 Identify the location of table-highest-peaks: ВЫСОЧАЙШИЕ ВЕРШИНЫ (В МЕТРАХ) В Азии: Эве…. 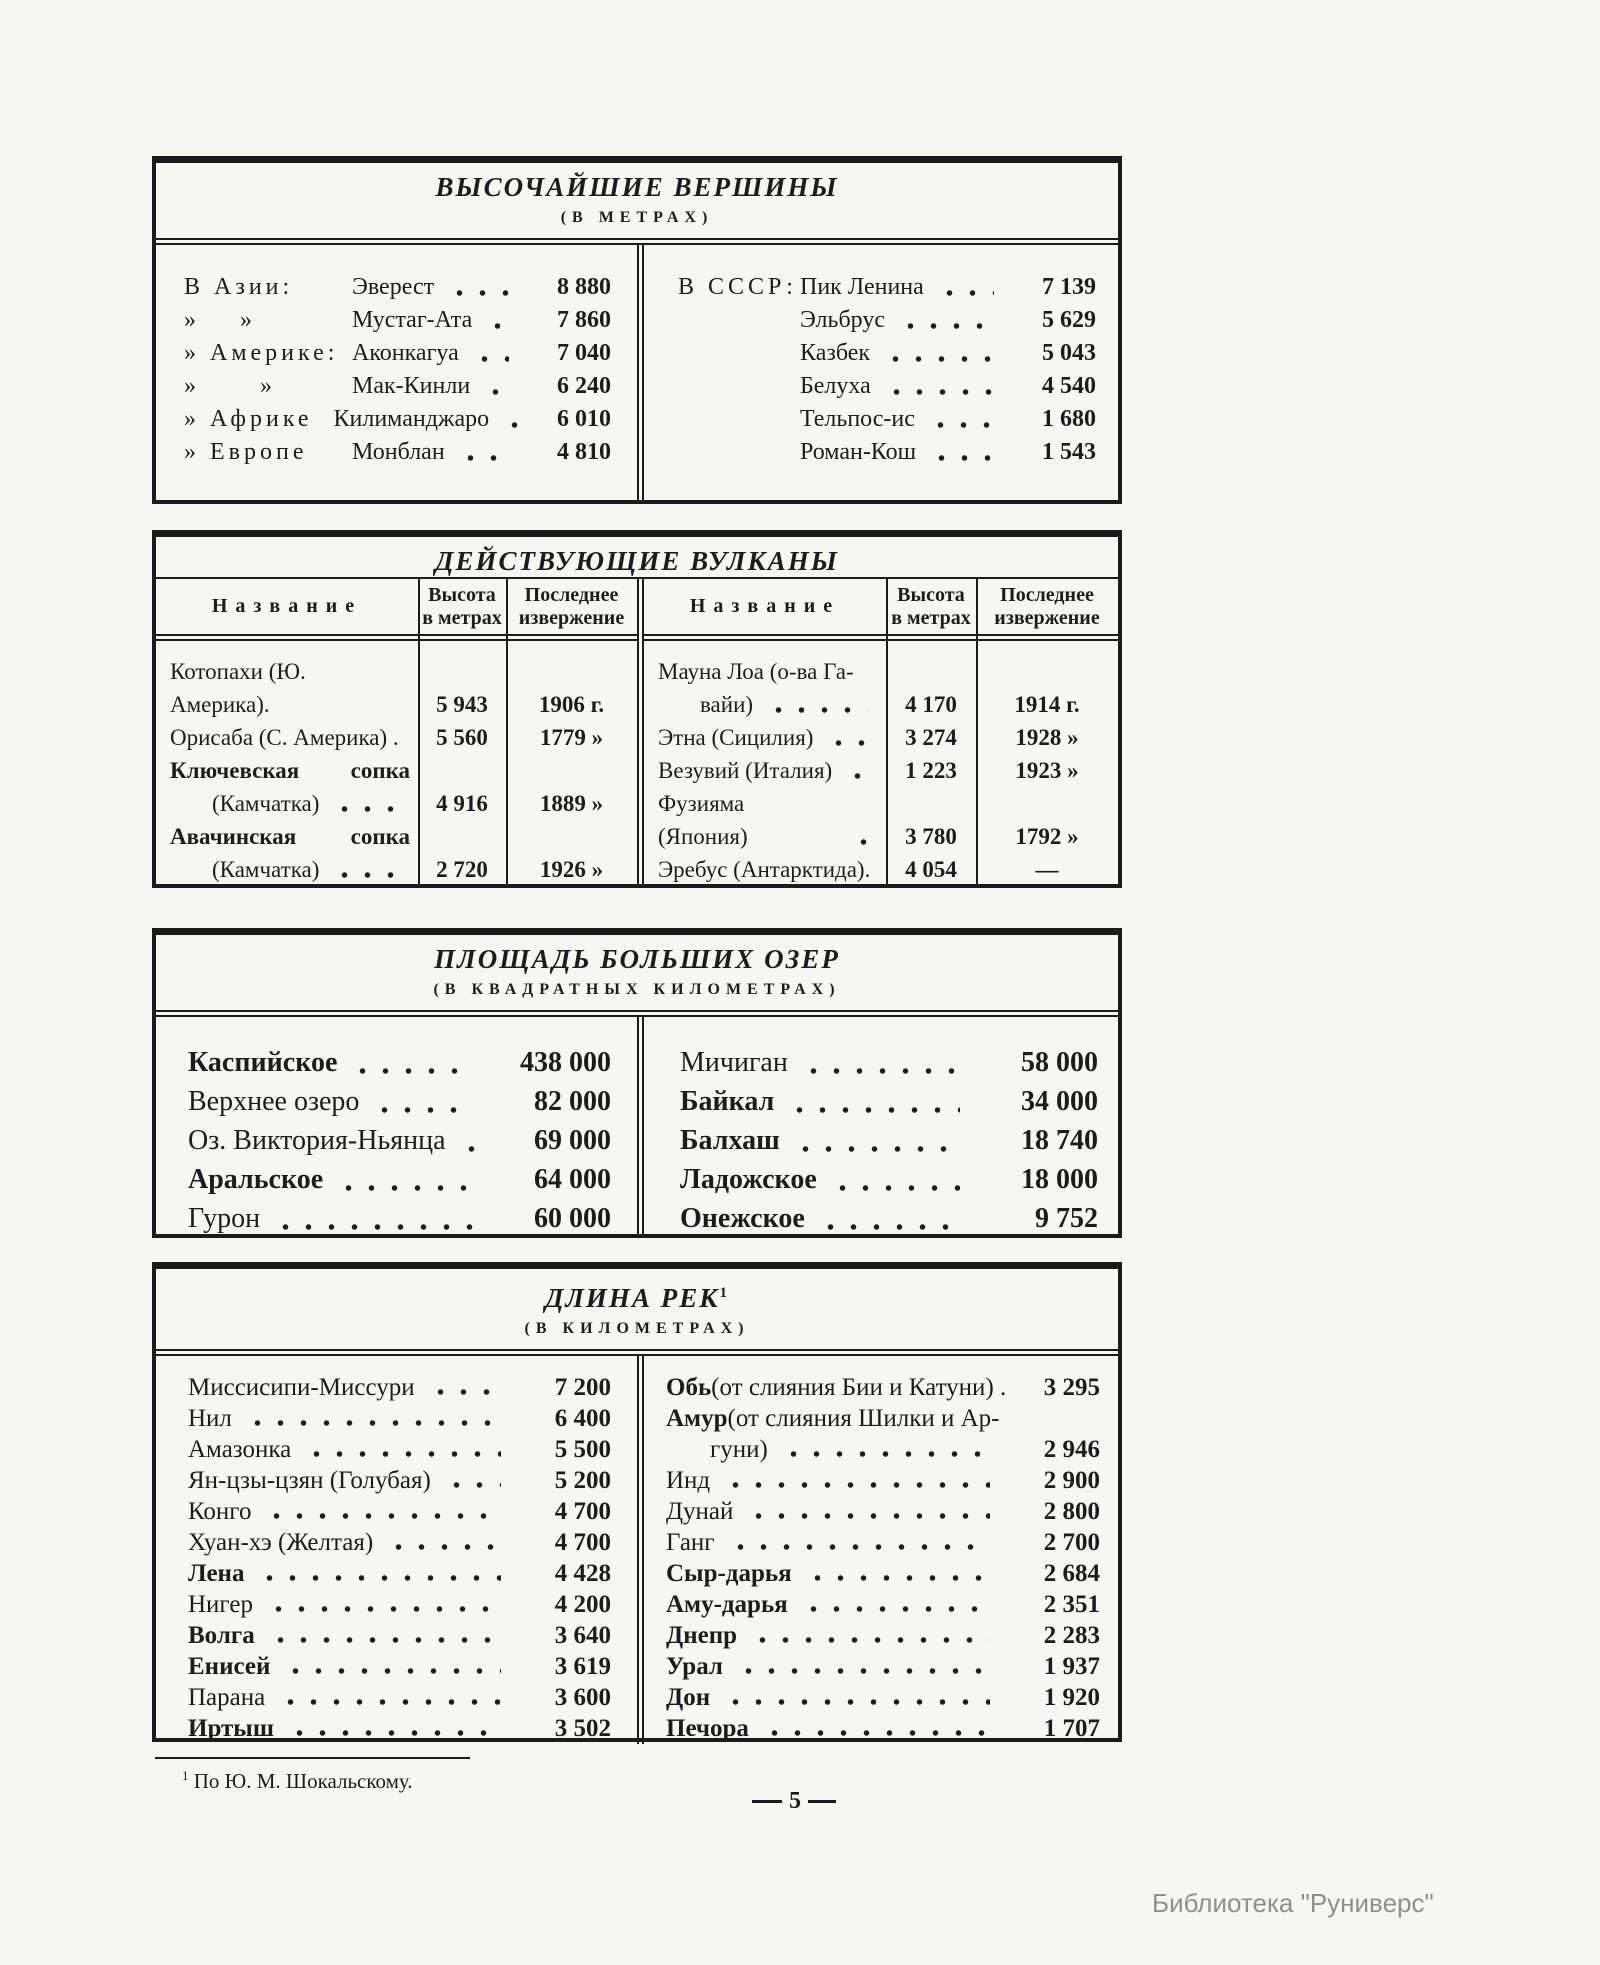
(637, 330).